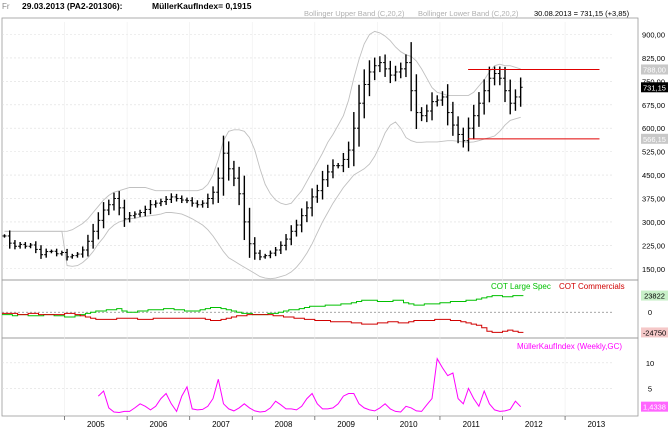 This screenshot has width=670, height=434. Describe the element at coordinates (284, 424) in the screenshot. I see `year-tick-label: 2008` at that location.